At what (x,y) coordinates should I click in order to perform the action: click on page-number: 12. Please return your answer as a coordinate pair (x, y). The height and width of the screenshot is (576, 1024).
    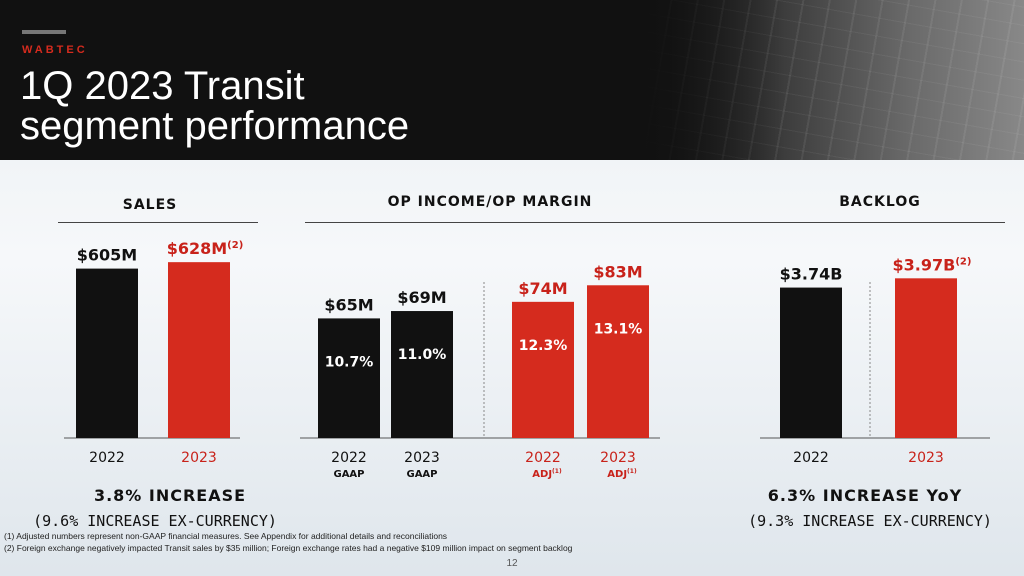
    Looking at the image, I should click on (512, 563).